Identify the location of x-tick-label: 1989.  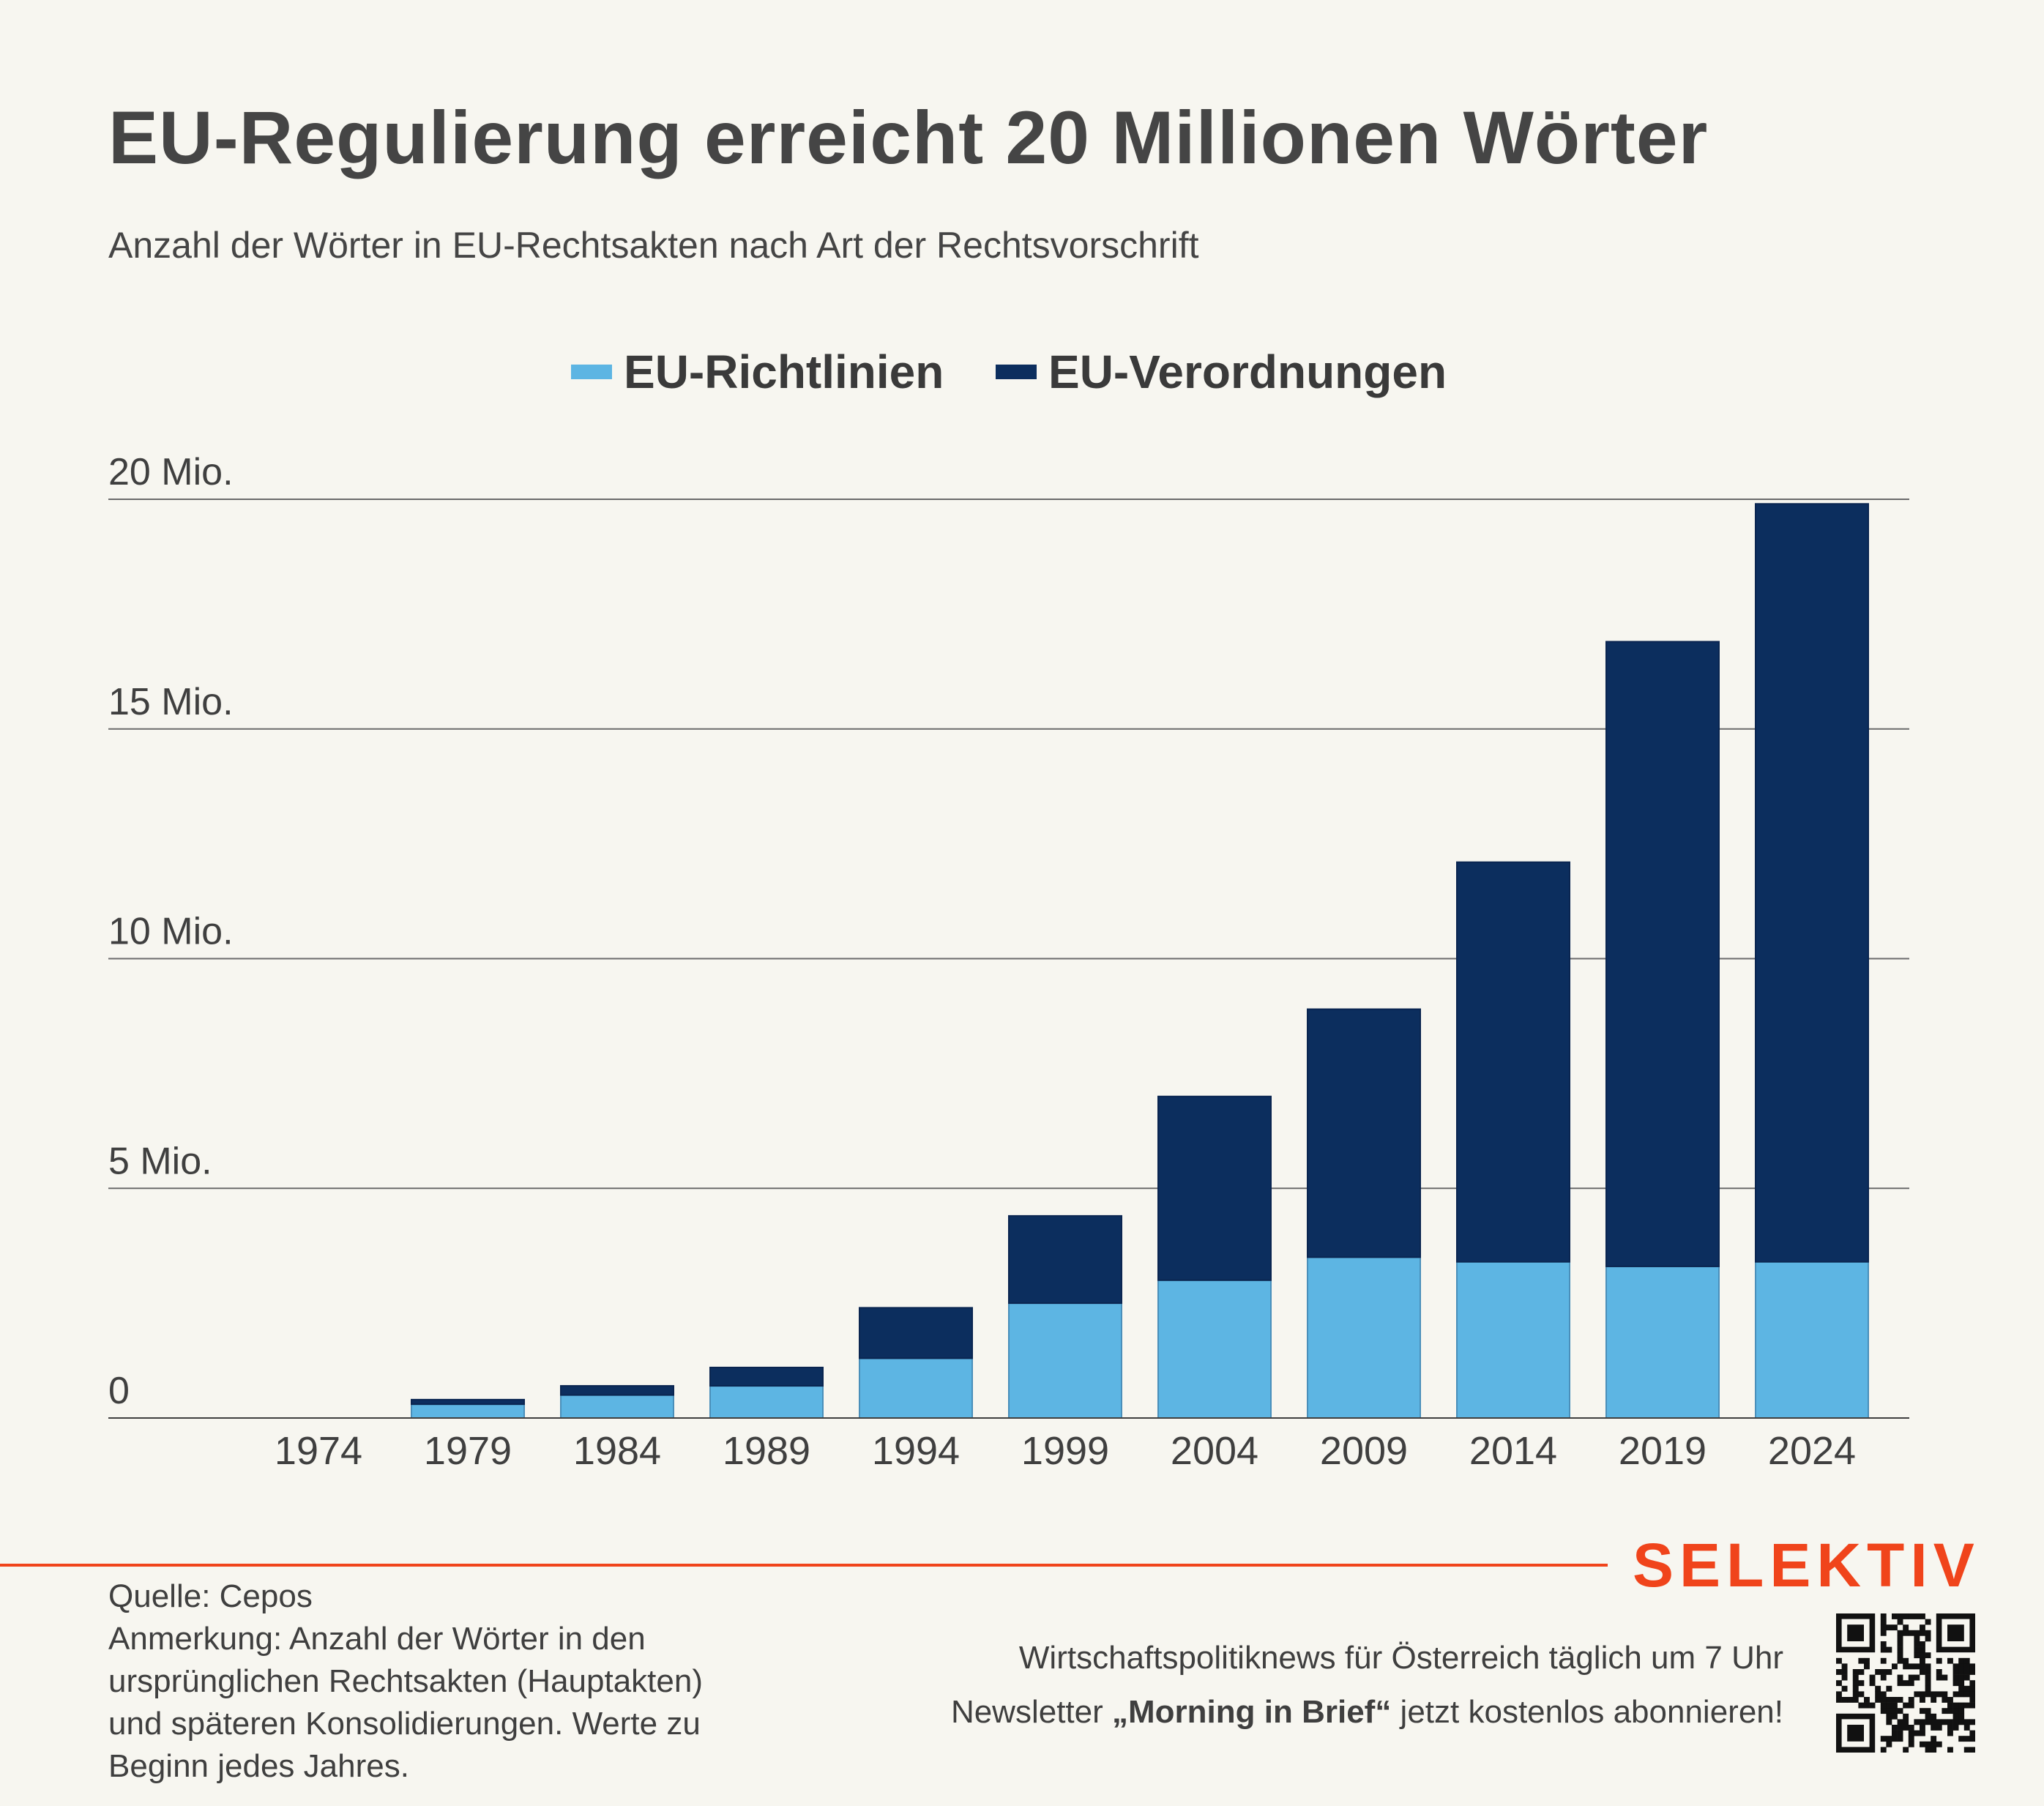
(766, 1451).